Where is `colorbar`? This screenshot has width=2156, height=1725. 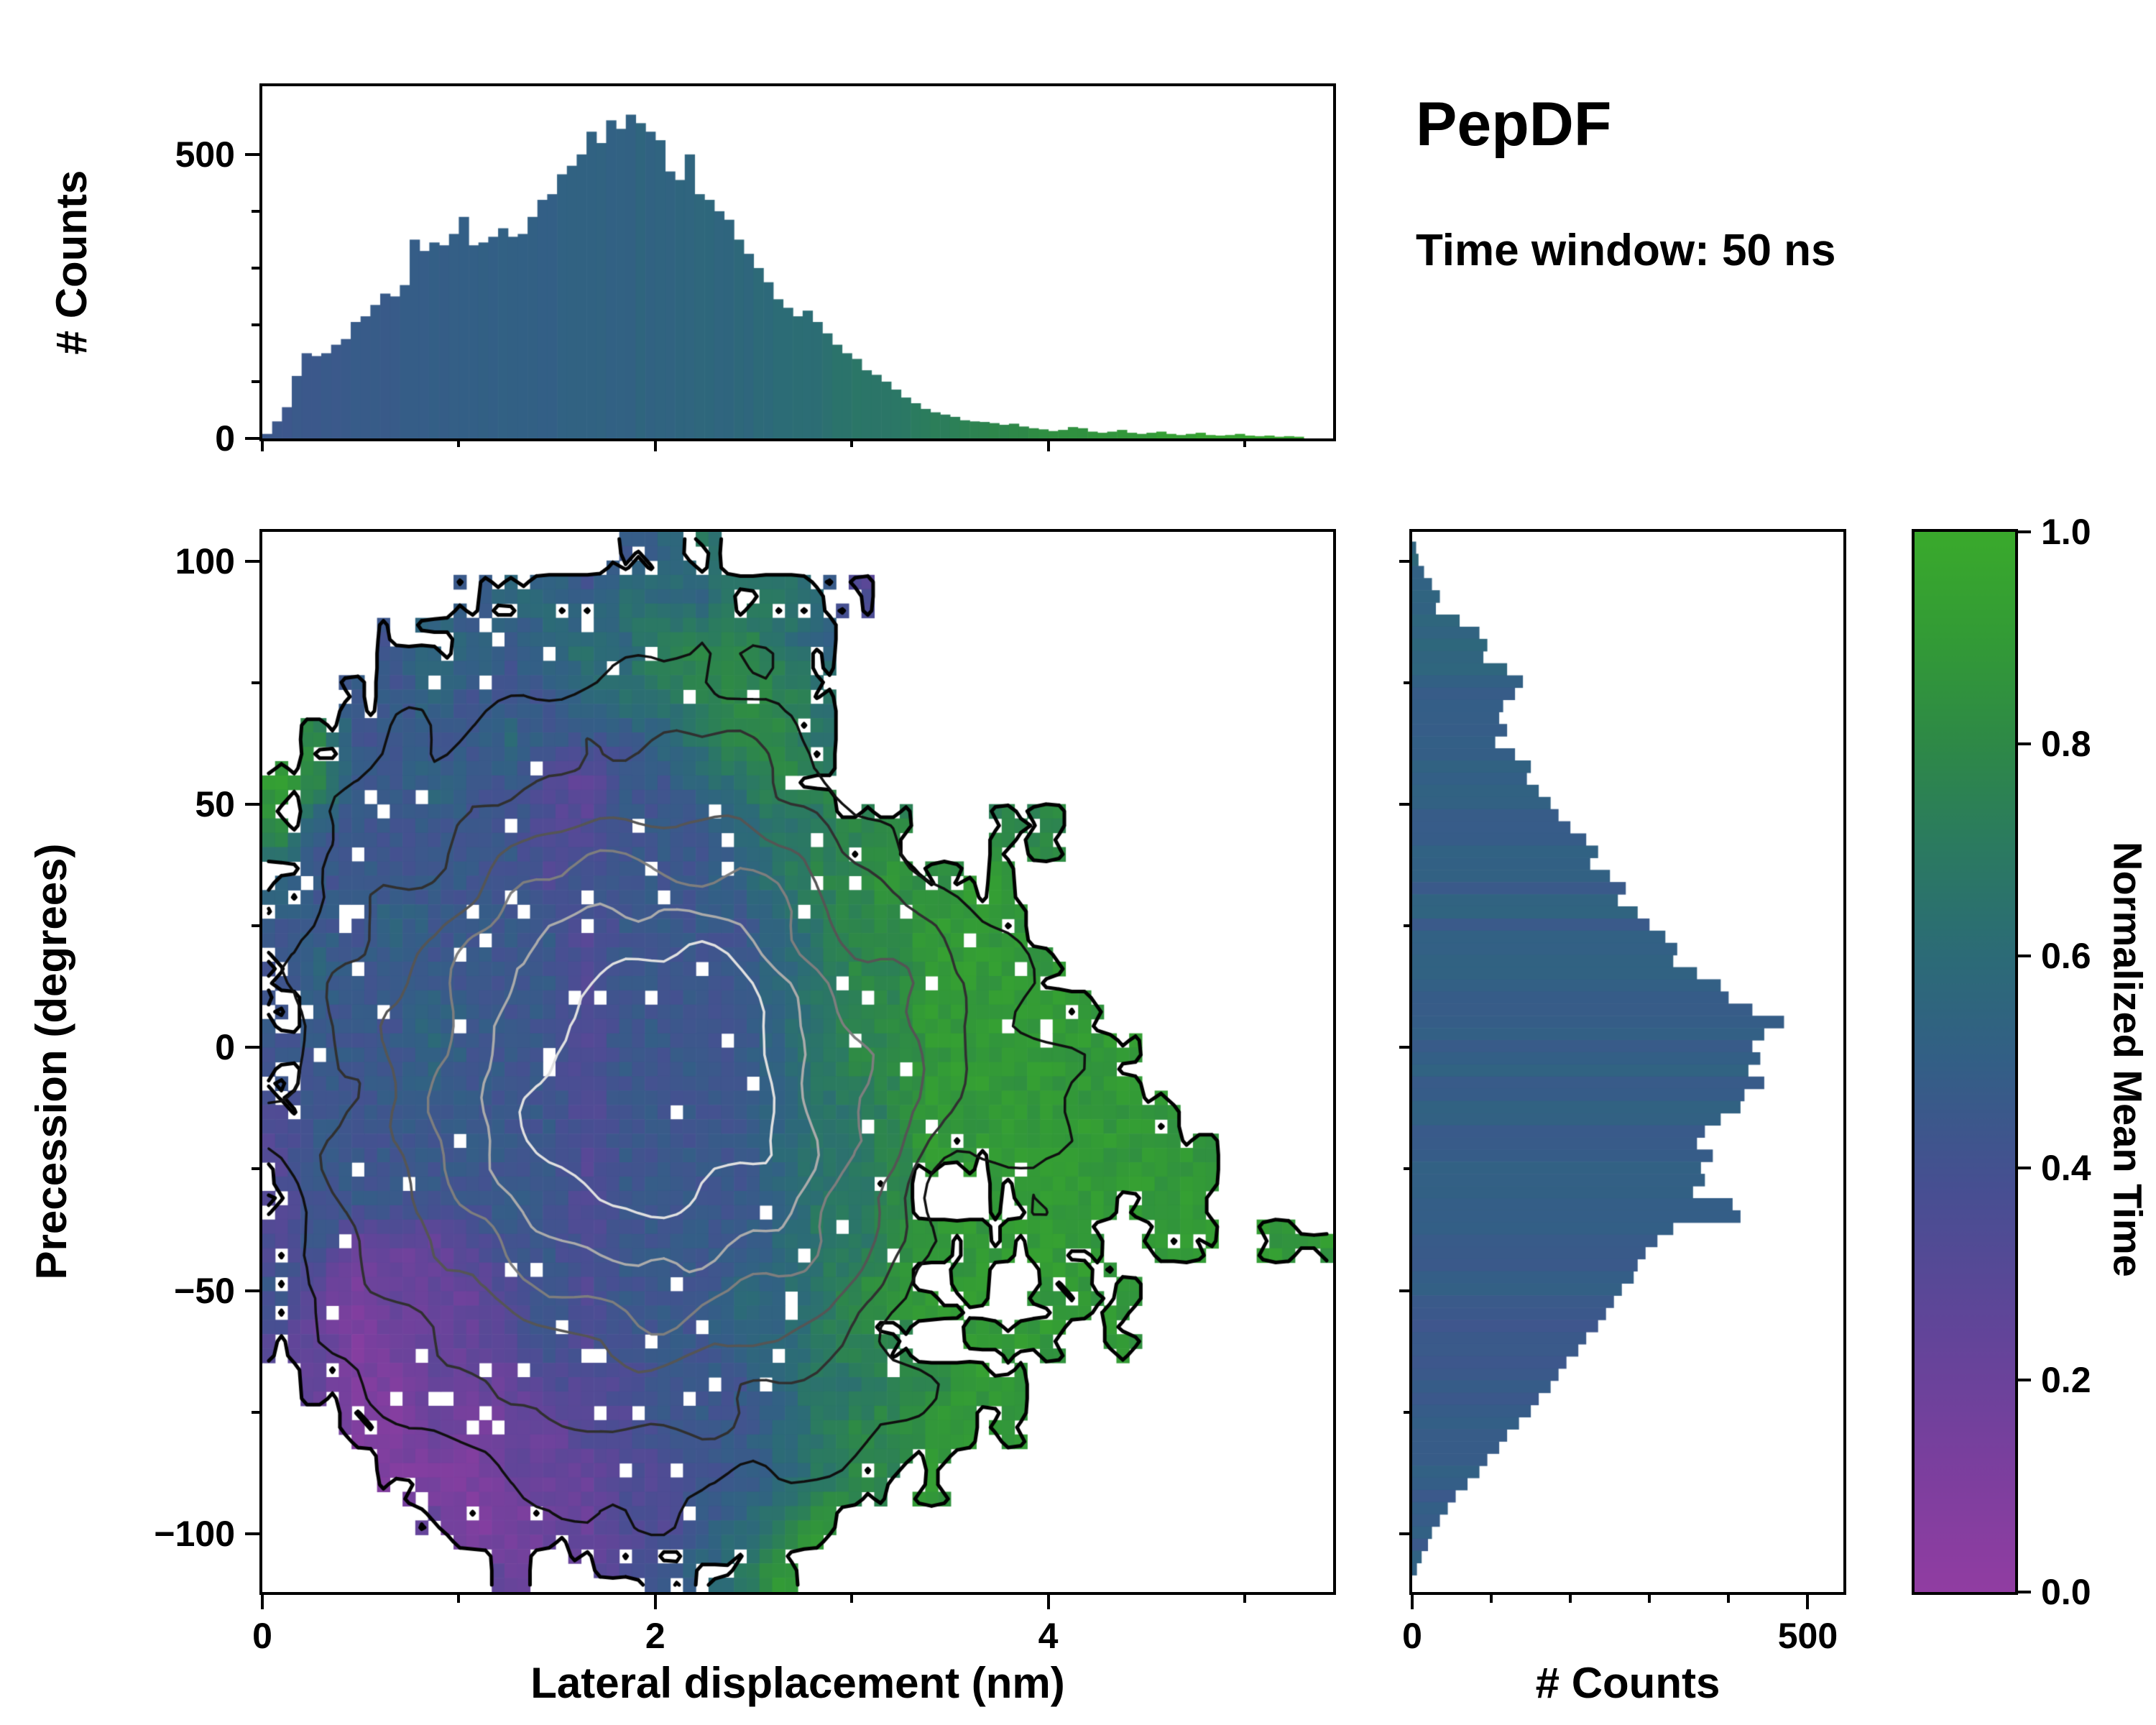 colorbar is located at coordinates (1965, 1062).